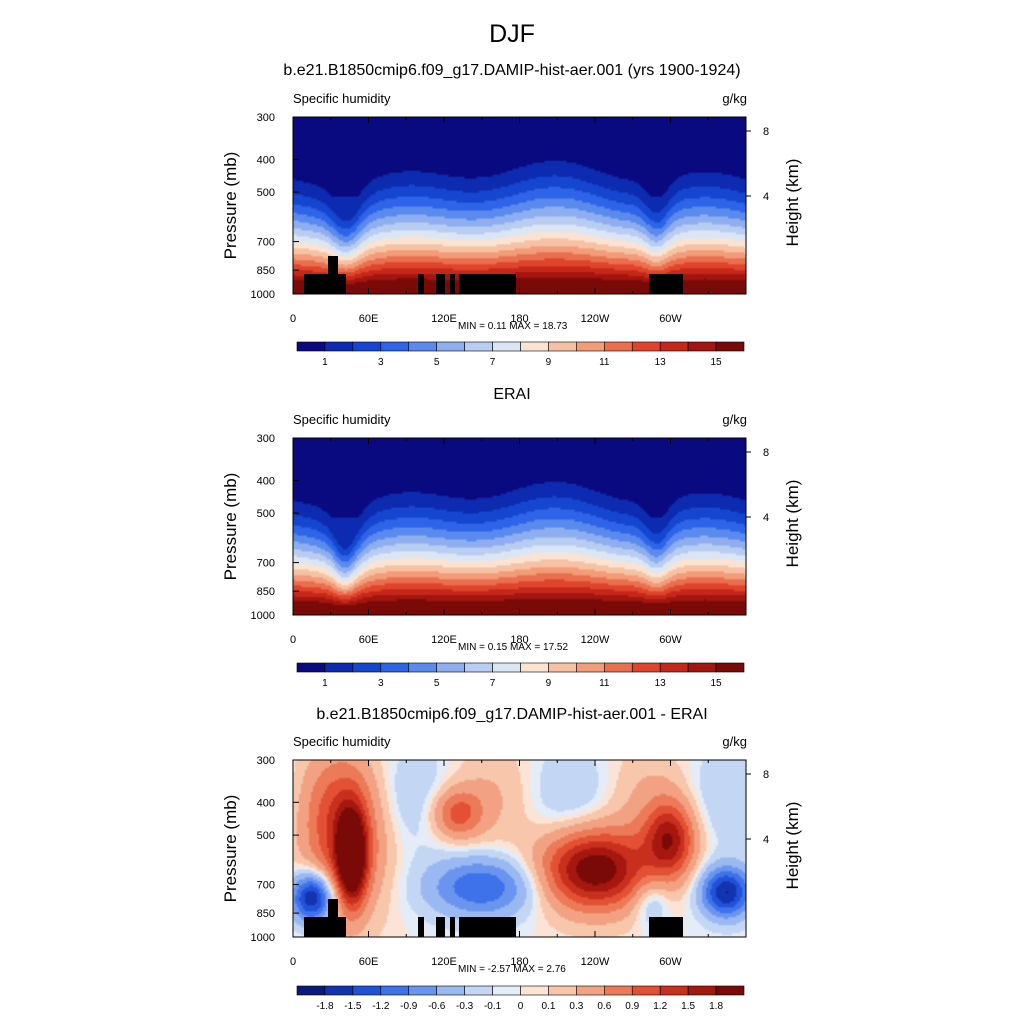 The image size is (1024, 1024). I want to click on panel-3-colorbar-label: 1.2, so click(660, 1006).